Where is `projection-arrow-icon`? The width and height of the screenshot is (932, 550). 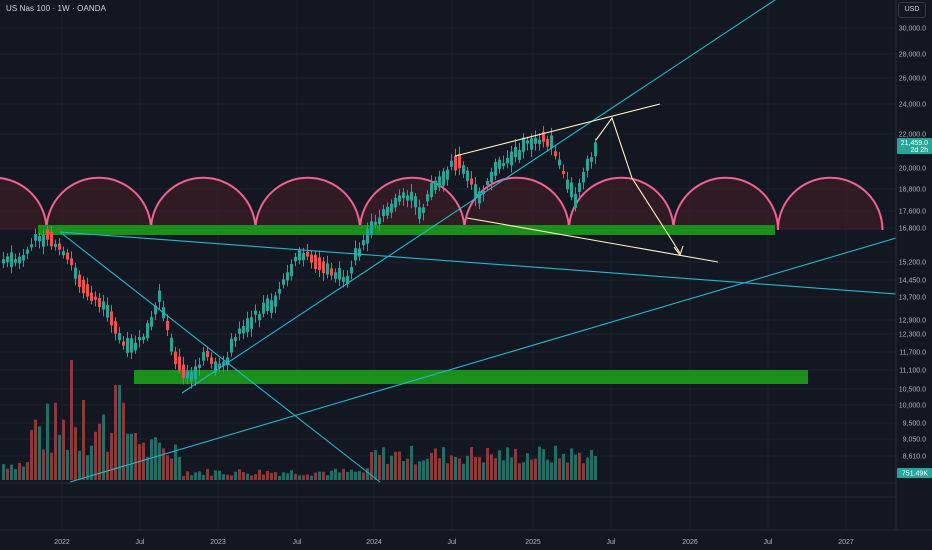 projection-arrow-icon is located at coordinates (678, 251).